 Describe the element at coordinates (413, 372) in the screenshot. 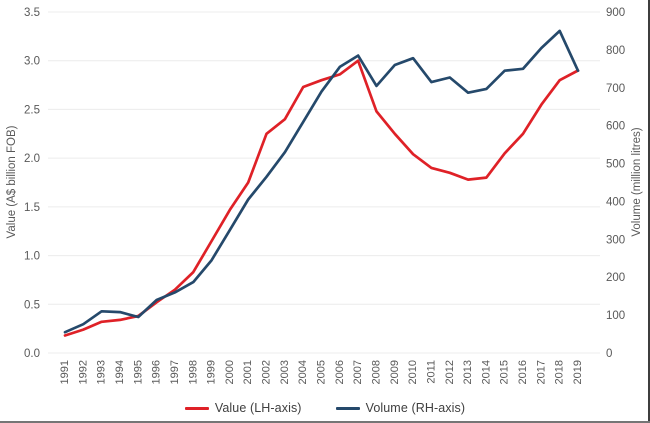

I see `year-tick-label: 2010` at that location.